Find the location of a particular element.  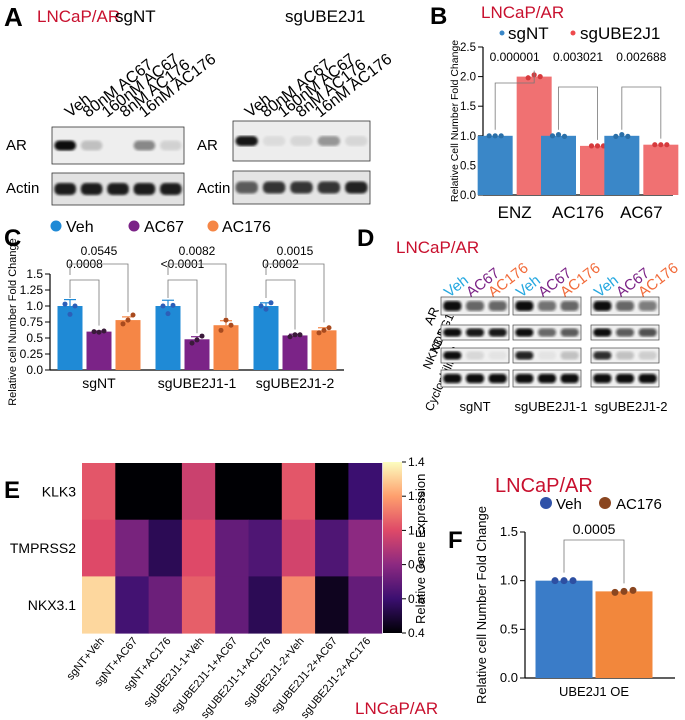

y-tick-label: 2.0 is located at coordinates (468, 78).